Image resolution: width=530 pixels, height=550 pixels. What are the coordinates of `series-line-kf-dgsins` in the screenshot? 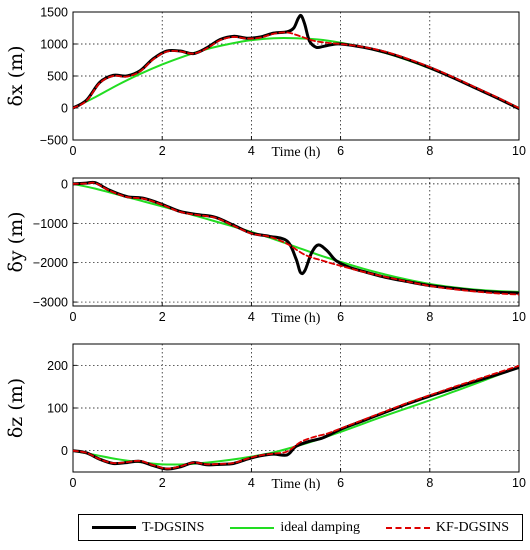 It's located at (296, 70).